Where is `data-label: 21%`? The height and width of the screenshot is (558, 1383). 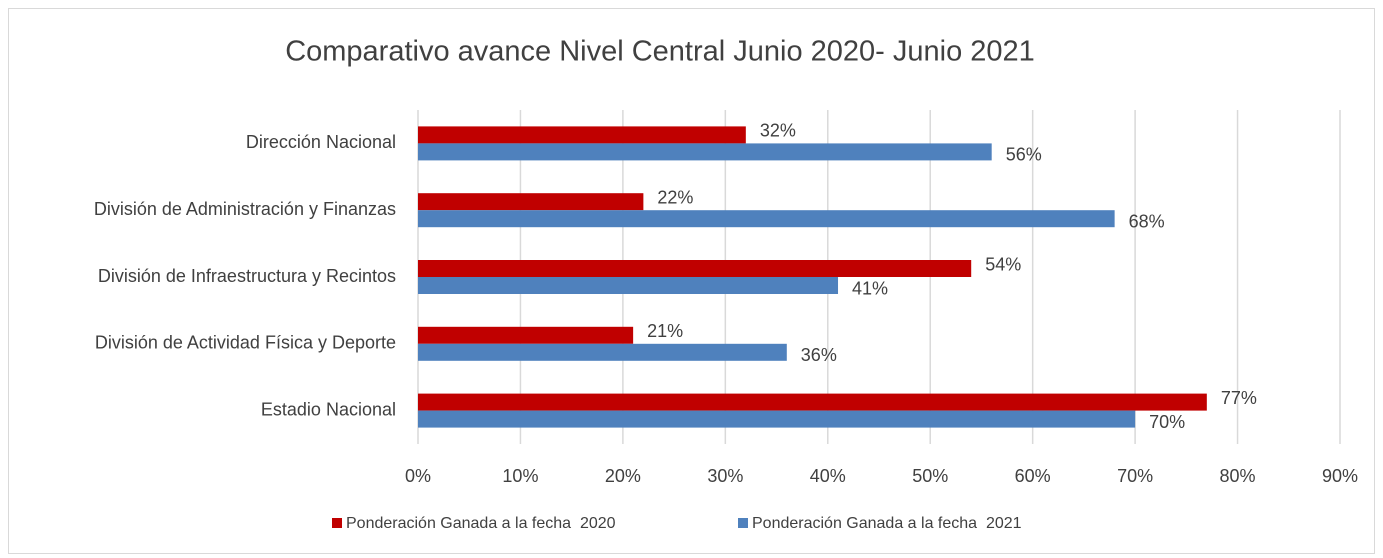 data-label: 21% is located at coordinates (665, 331).